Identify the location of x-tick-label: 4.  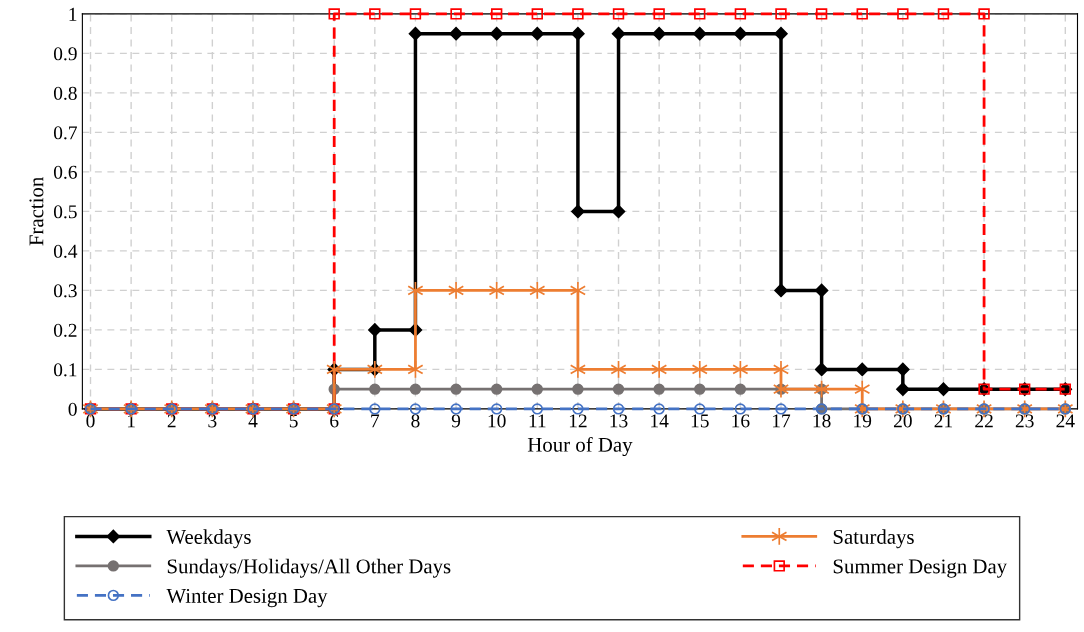
(253, 421).